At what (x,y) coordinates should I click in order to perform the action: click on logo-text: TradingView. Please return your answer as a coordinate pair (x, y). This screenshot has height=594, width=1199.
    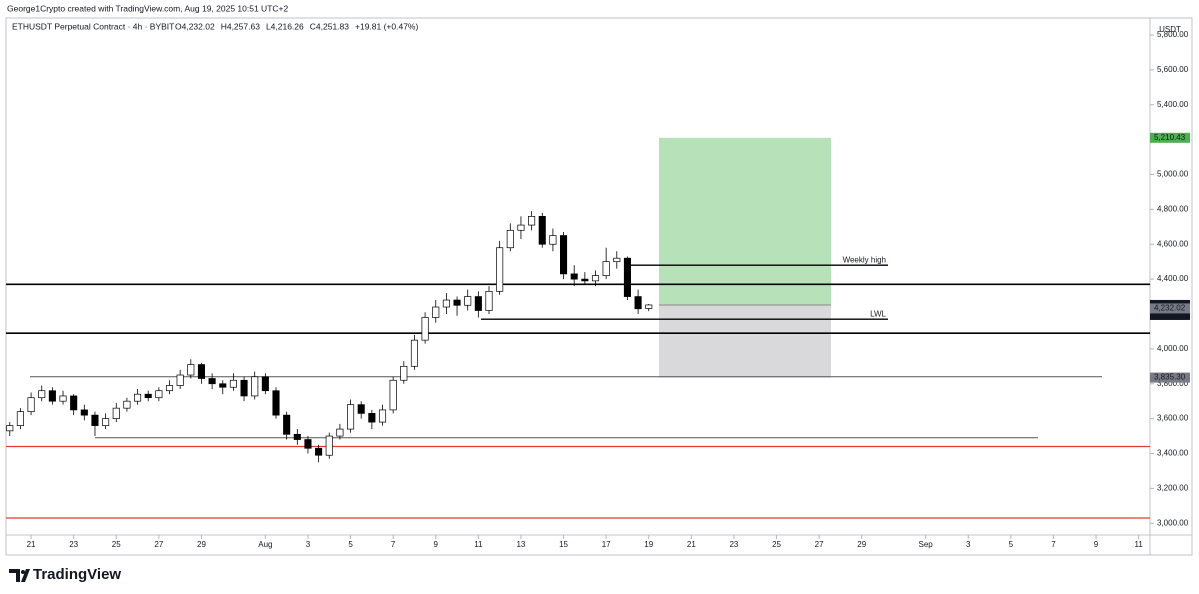
    Looking at the image, I should click on (77, 574).